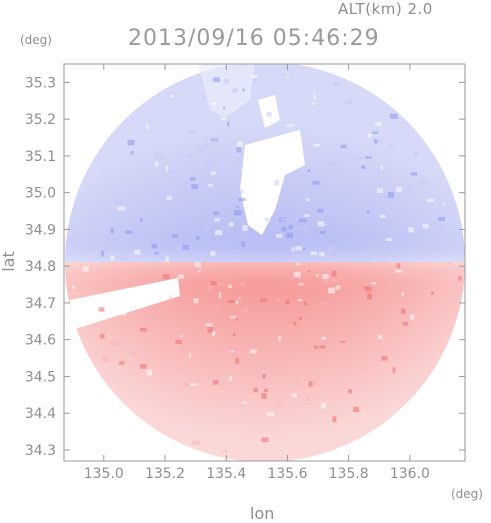  Describe the element at coordinates (165, 474) in the screenshot. I see `x-tick-label: 135.2` at that location.